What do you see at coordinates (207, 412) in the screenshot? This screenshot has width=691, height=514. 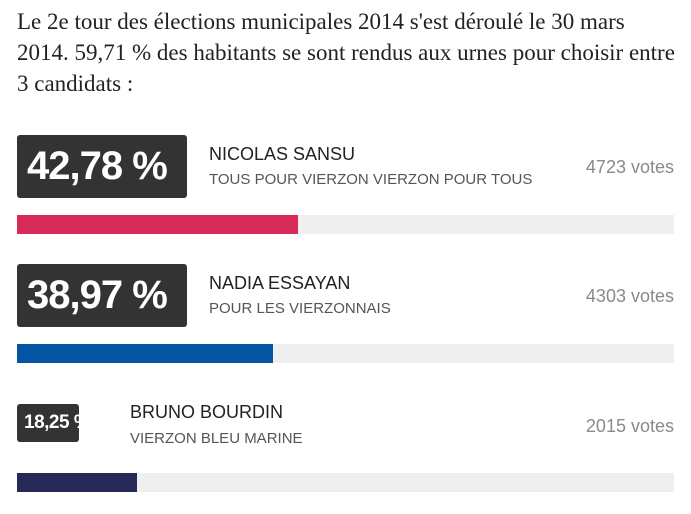 I see `candidate-3-name: BRUNO BOURDIN` at bounding box center [207, 412].